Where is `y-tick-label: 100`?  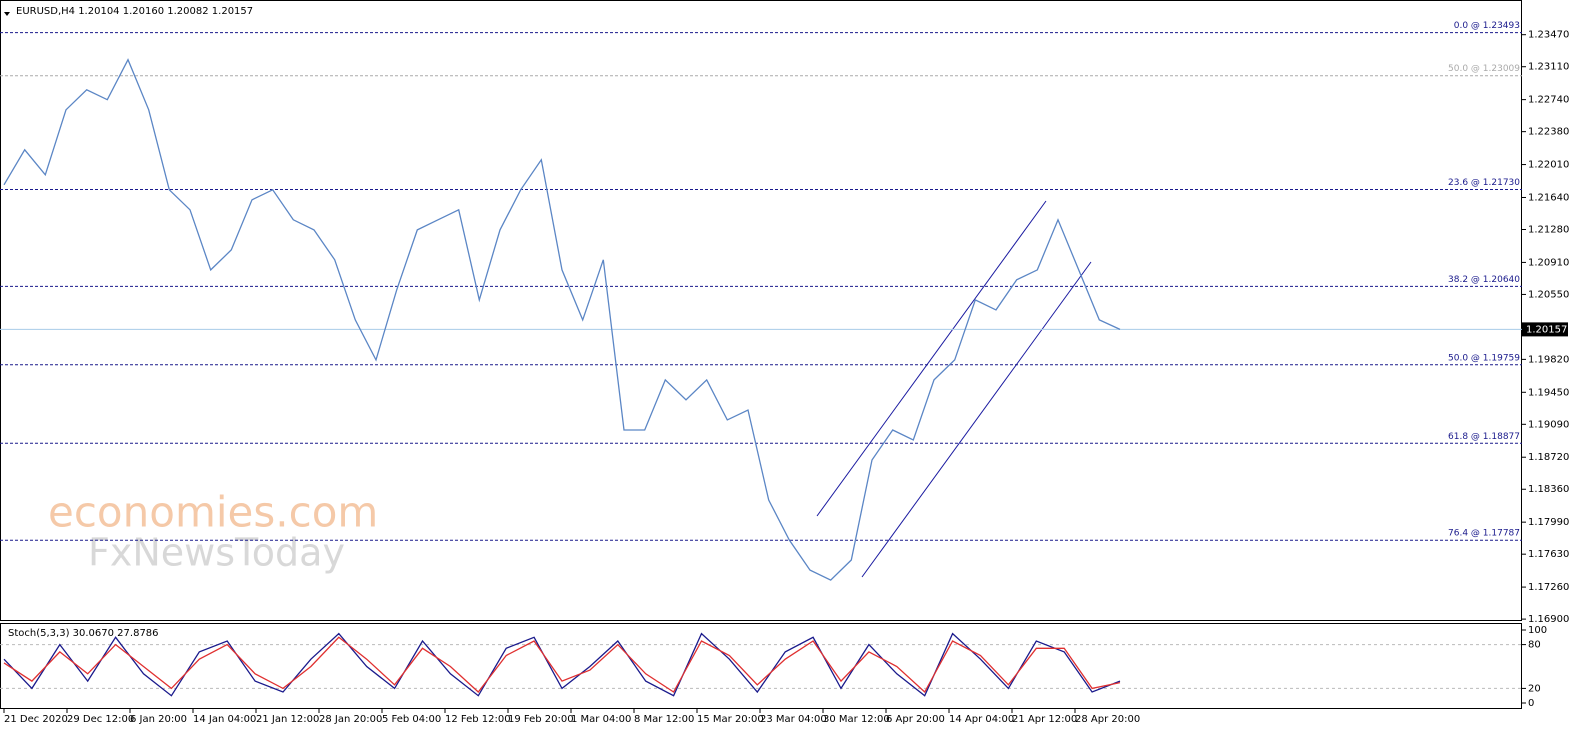
y-tick-label: 100 is located at coordinates (1537, 630).